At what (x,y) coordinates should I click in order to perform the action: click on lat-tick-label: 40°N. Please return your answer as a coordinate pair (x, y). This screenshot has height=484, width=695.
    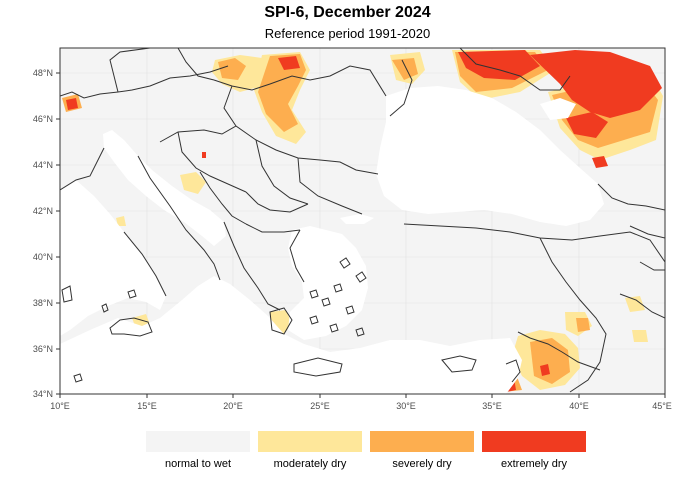
    Looking at the image, I should click on (43, 257).